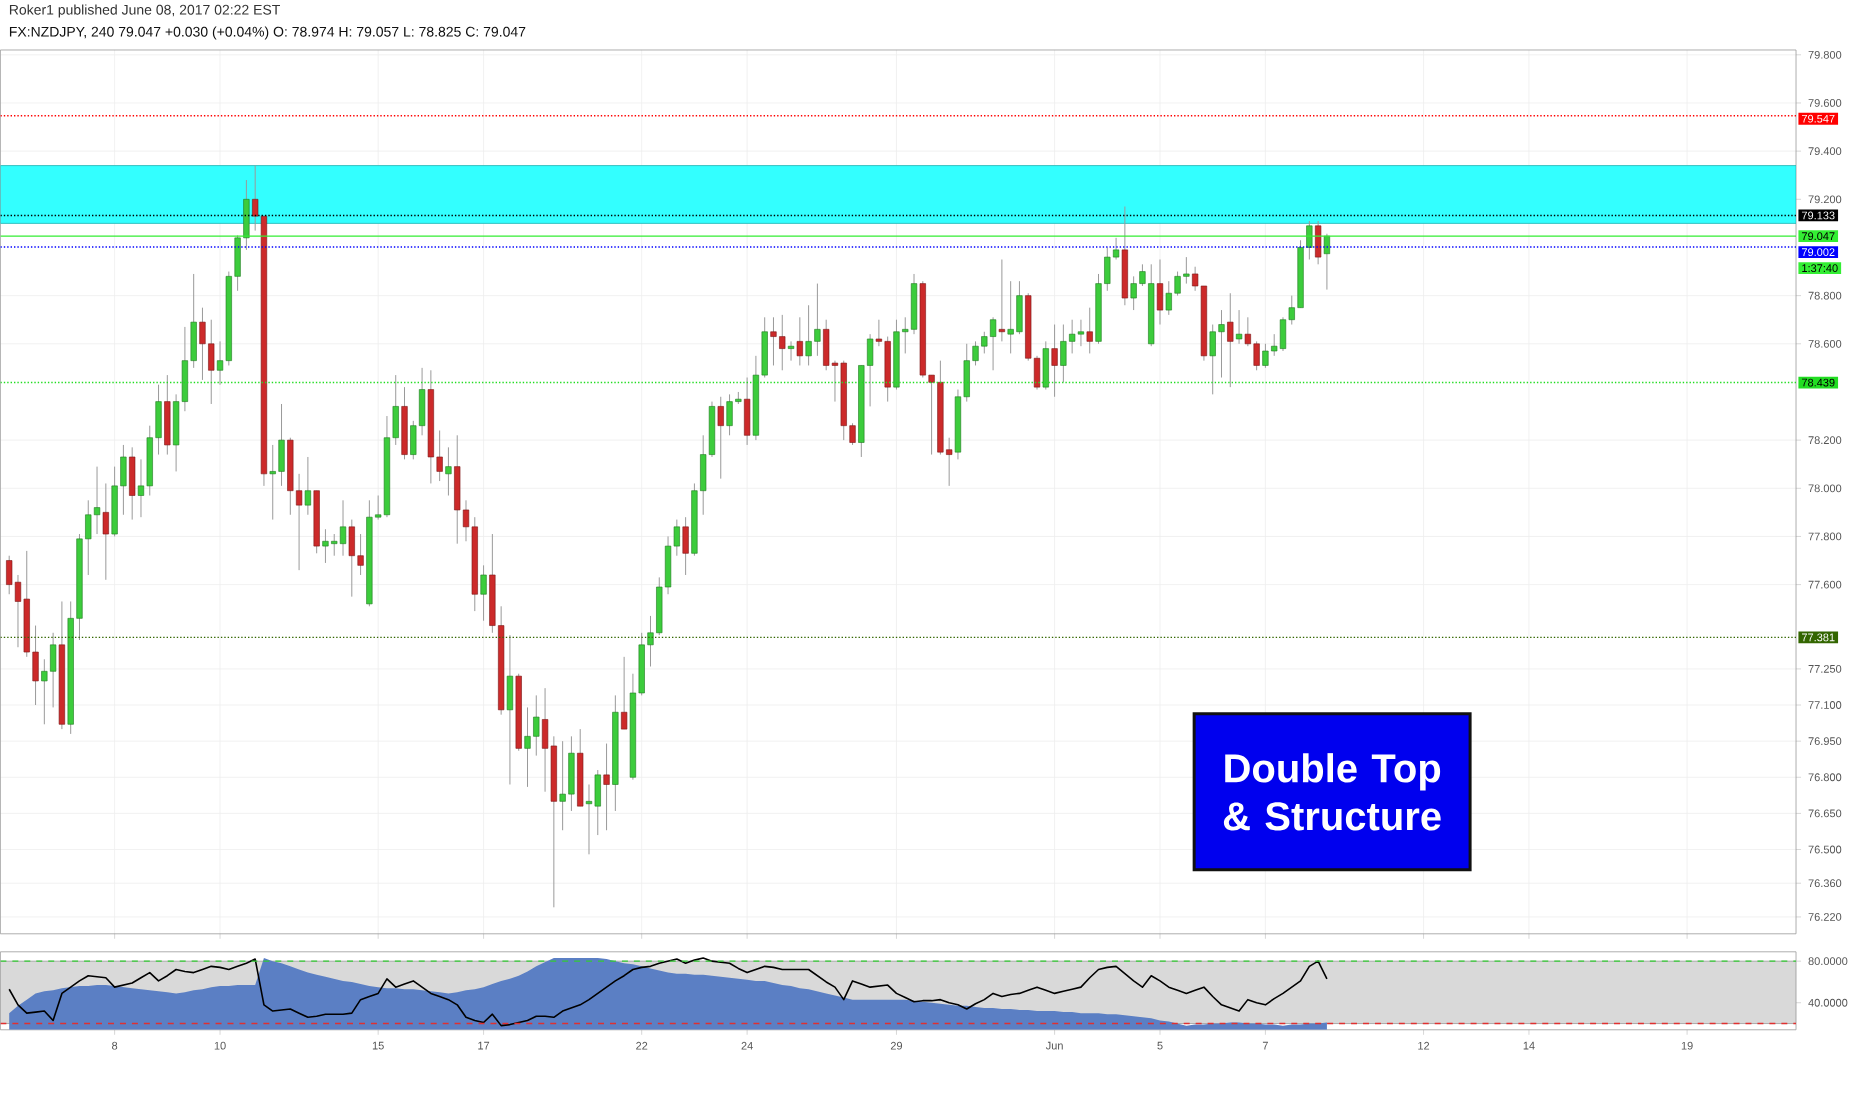  Describe the element at coordinates (1332, 792) in the screenshot. I see `annotation: Double Top & Structure` at that location.